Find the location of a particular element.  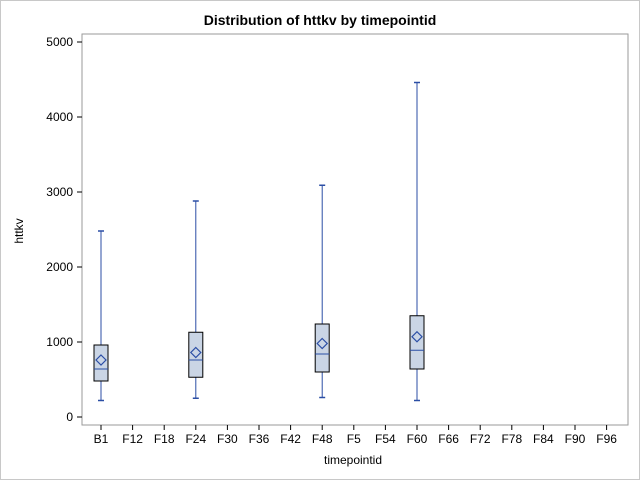

y-tick-label-3000: 3000 is located at coordinates (59, 192).